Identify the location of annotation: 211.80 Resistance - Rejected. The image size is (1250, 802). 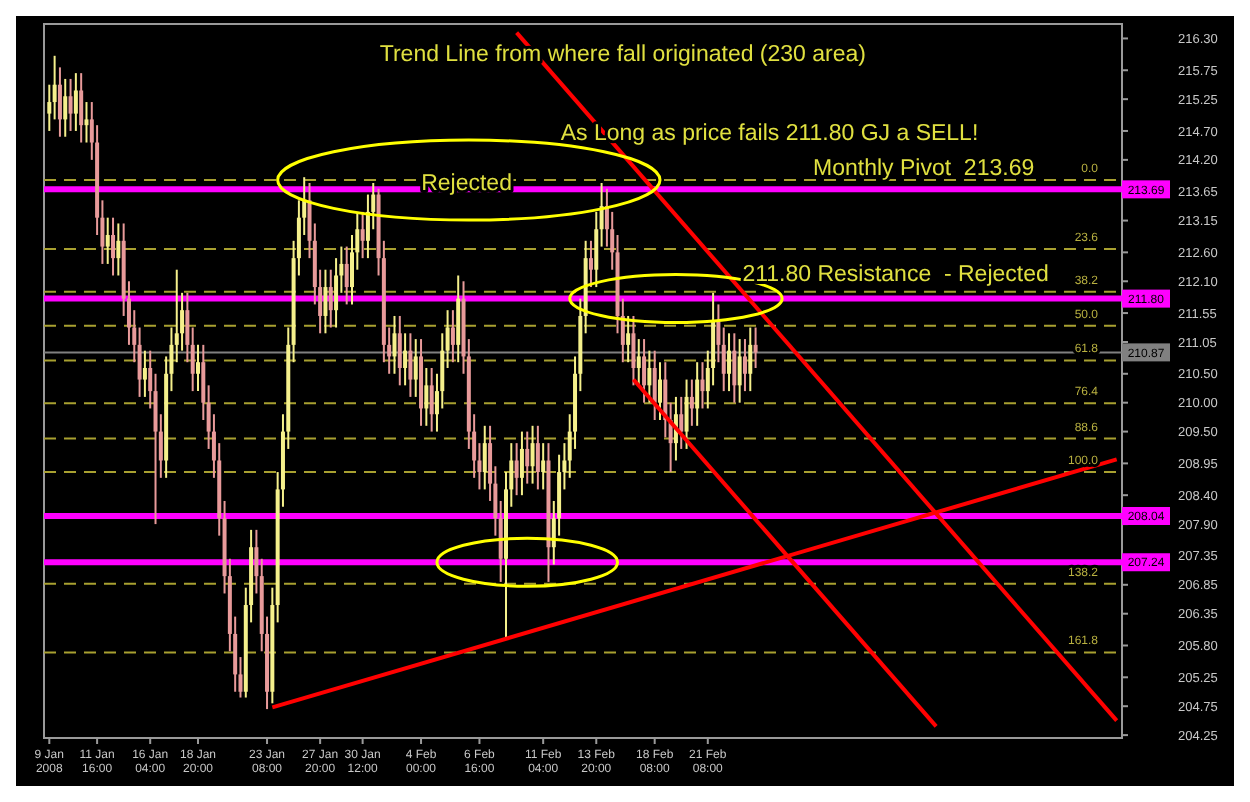
(895, 275).